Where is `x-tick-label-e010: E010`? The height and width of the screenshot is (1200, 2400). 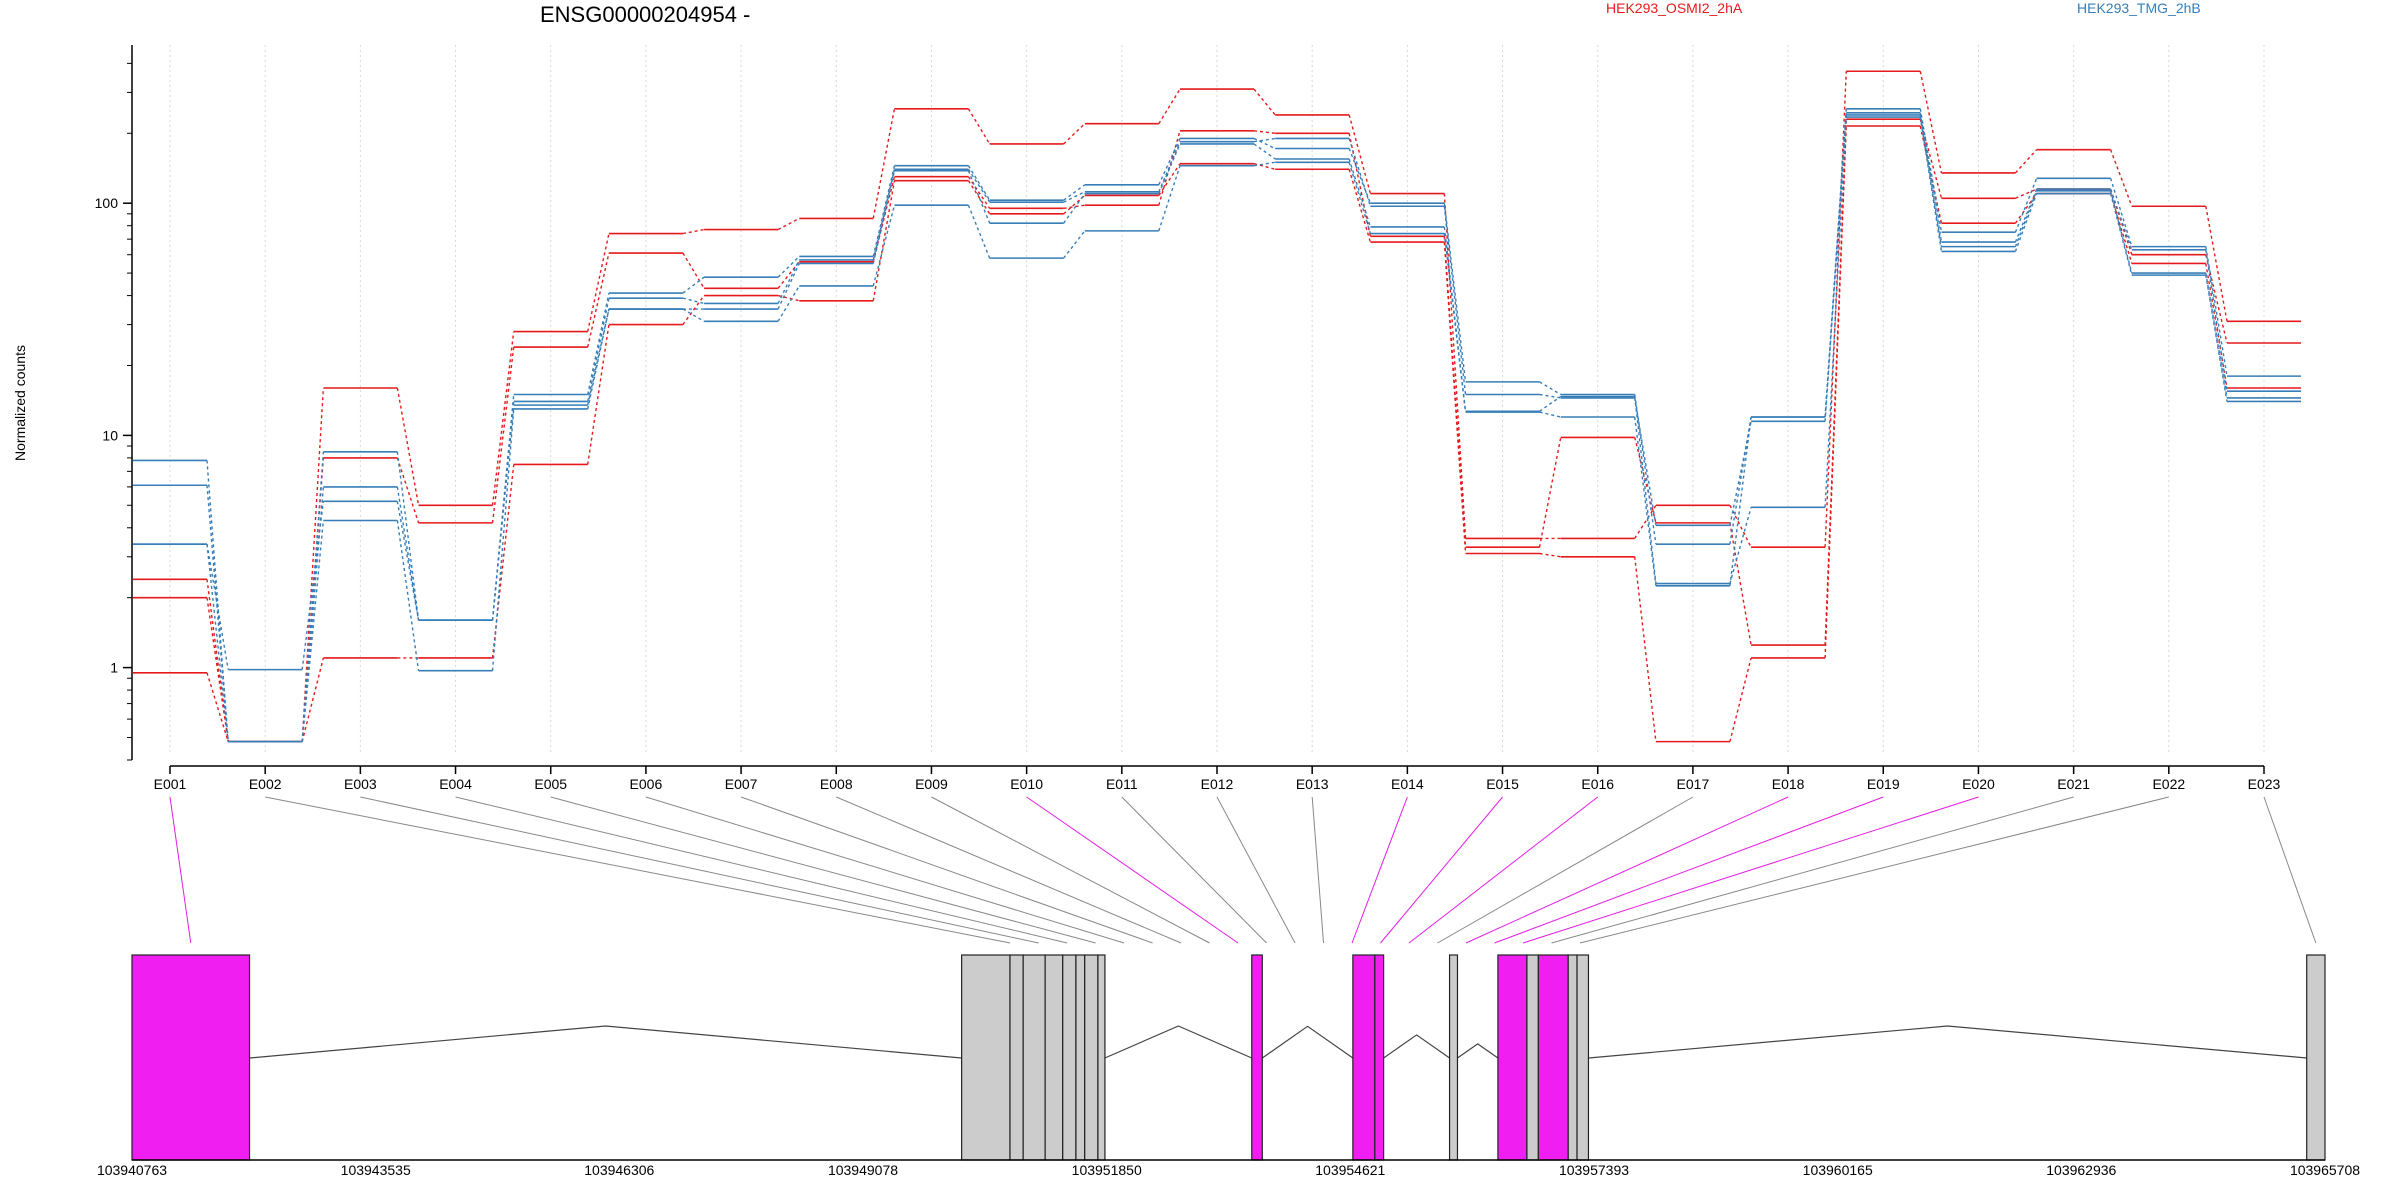 x-tick-label-e010: E010 is located at coordinates (1026, 784).